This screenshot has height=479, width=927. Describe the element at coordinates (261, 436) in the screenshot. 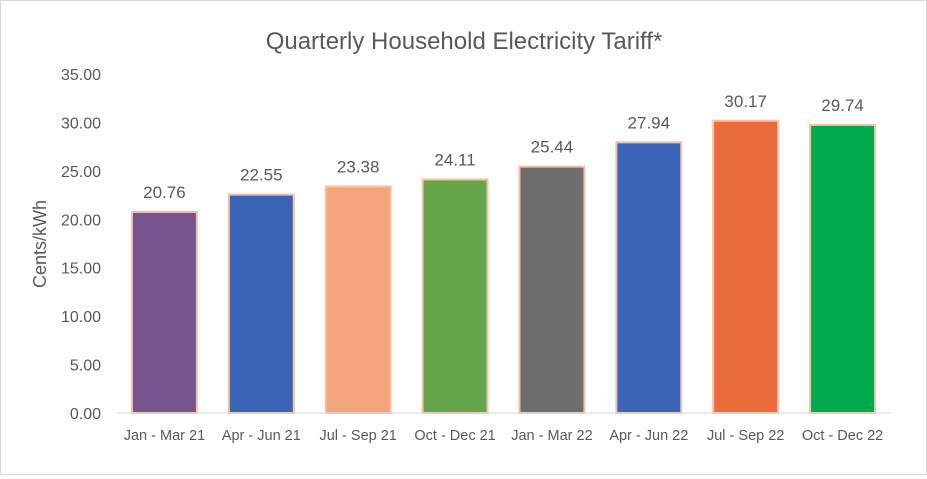

I see `x-tick-label: Apr - Jun 21` at that location.